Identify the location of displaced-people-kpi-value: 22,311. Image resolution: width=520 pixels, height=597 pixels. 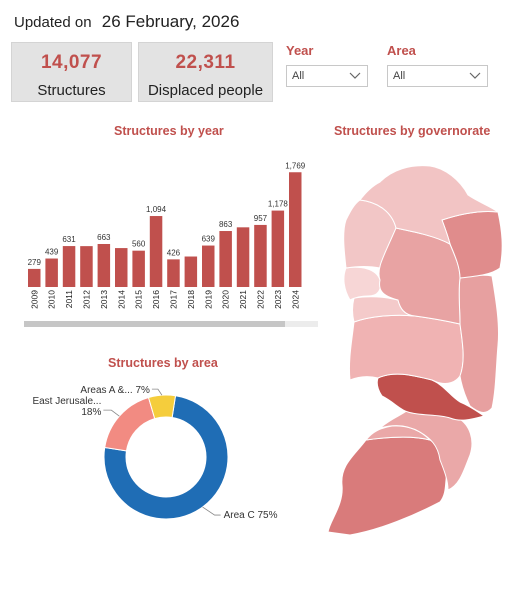
(205, 62).